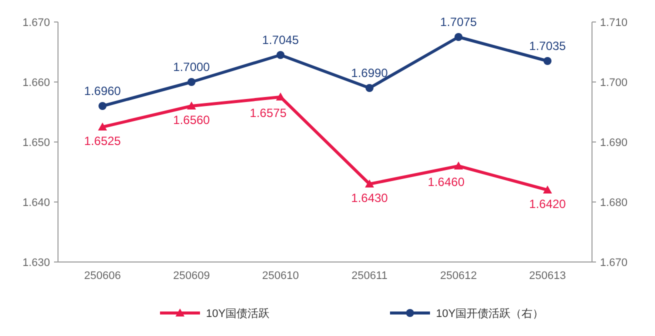 The height and width of the screenshot is (336, 655). What do you see at coordinates (191, 276) in the screenshot?
I see `x-tick-label: 250609` at bounding box center [191, 276].